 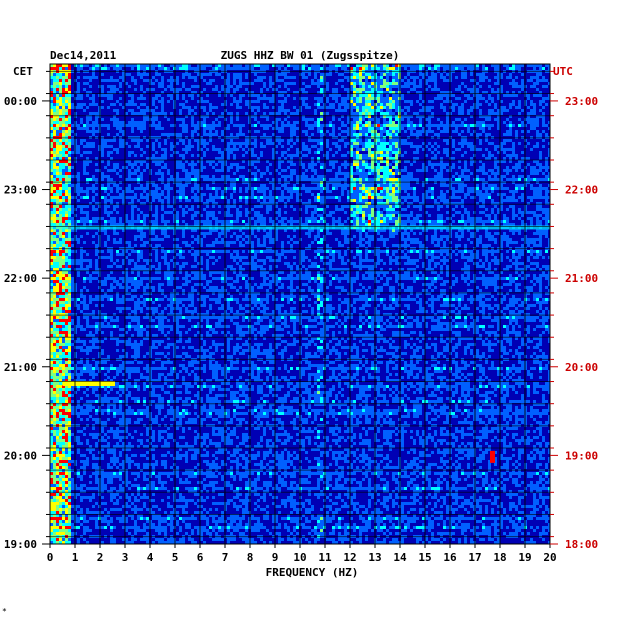 I want to click on utc-axis-ticks: 23:00 22:00 21:00 20:00 19:00 18:00, so click(x=574, y=310).